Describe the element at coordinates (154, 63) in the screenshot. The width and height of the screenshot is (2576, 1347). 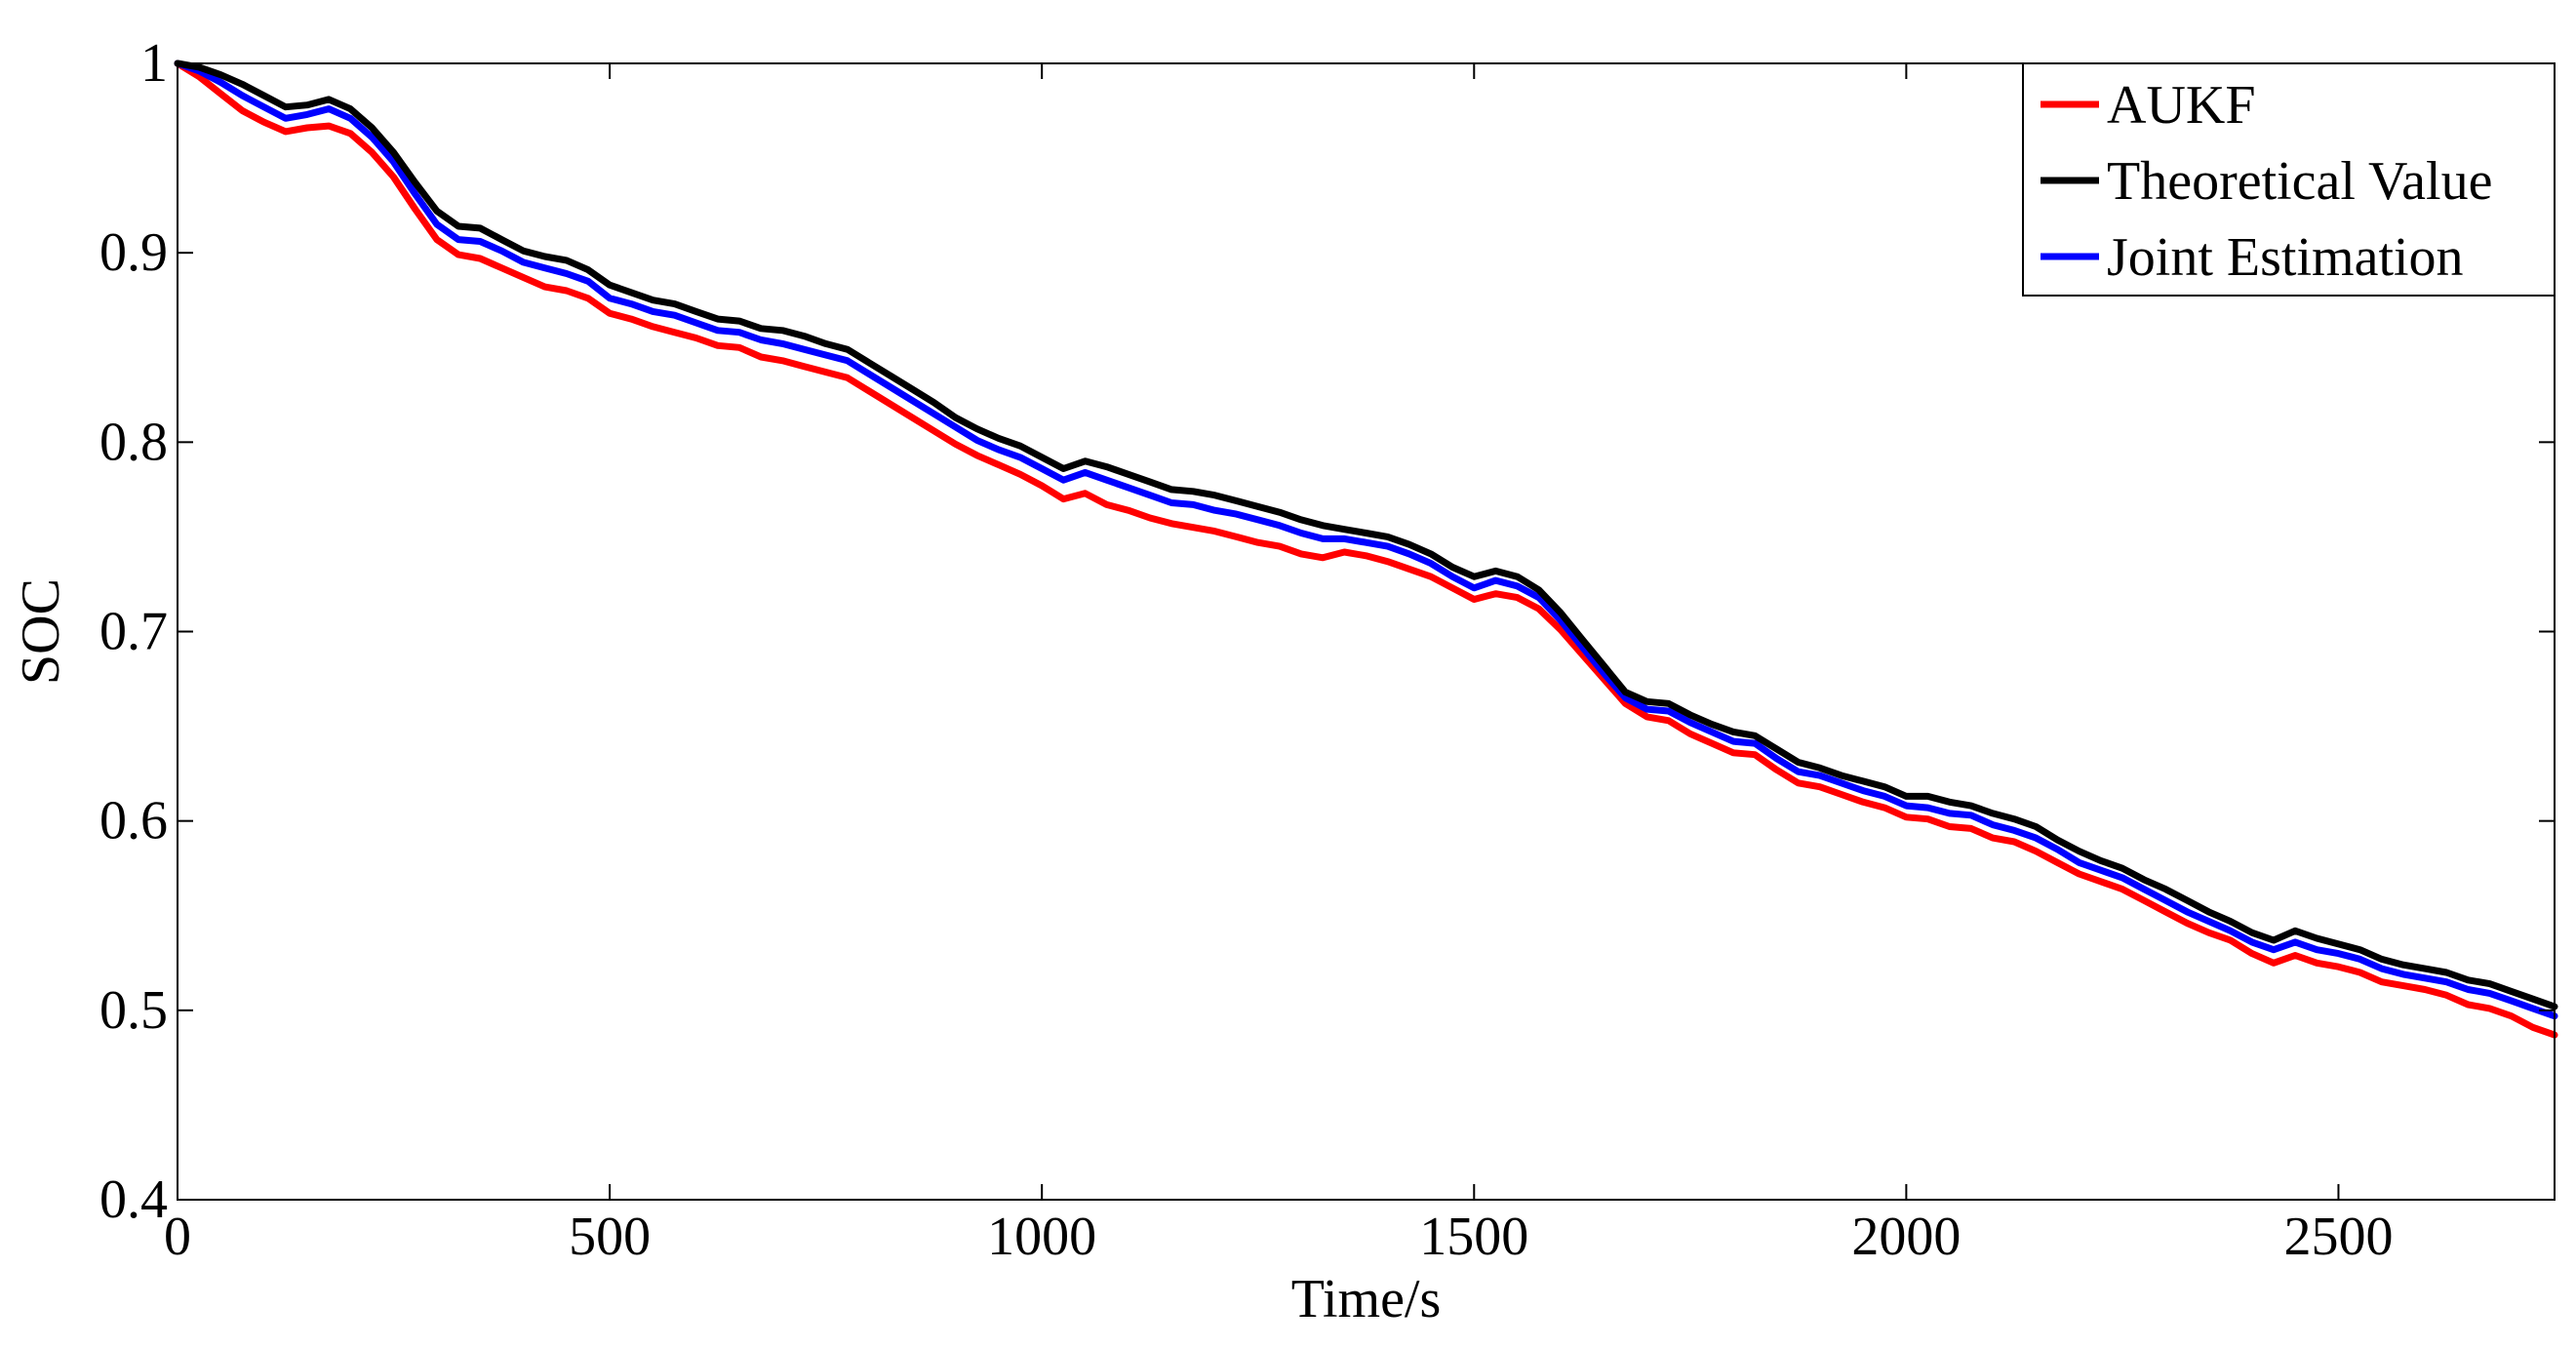
I see `y-tick-label: 1` at that location.